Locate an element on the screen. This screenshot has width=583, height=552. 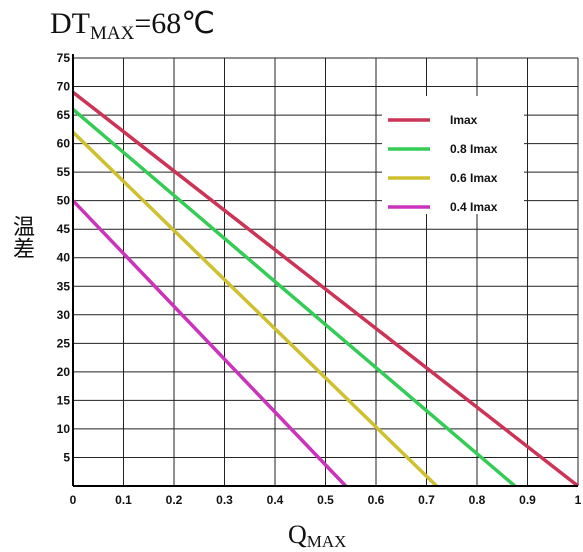
y-tick-label: 60 is located at coordinates (64, 144).